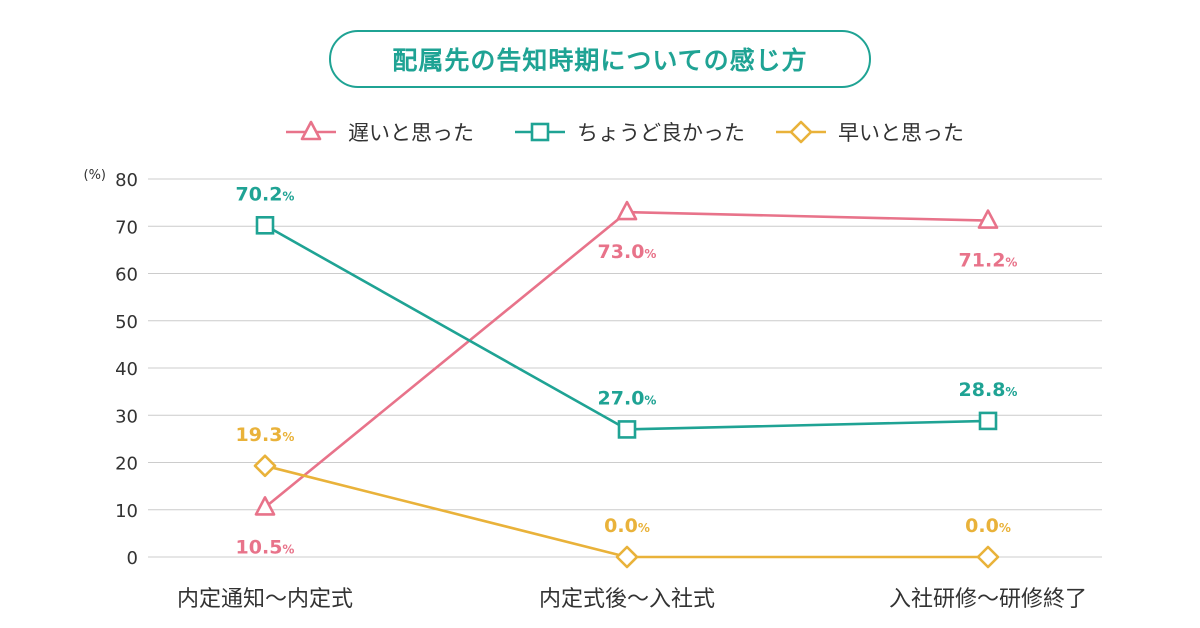  Describe the element at coordinates (801, 132) in the screenshot. I see `legend-marker-diamond` at that location.